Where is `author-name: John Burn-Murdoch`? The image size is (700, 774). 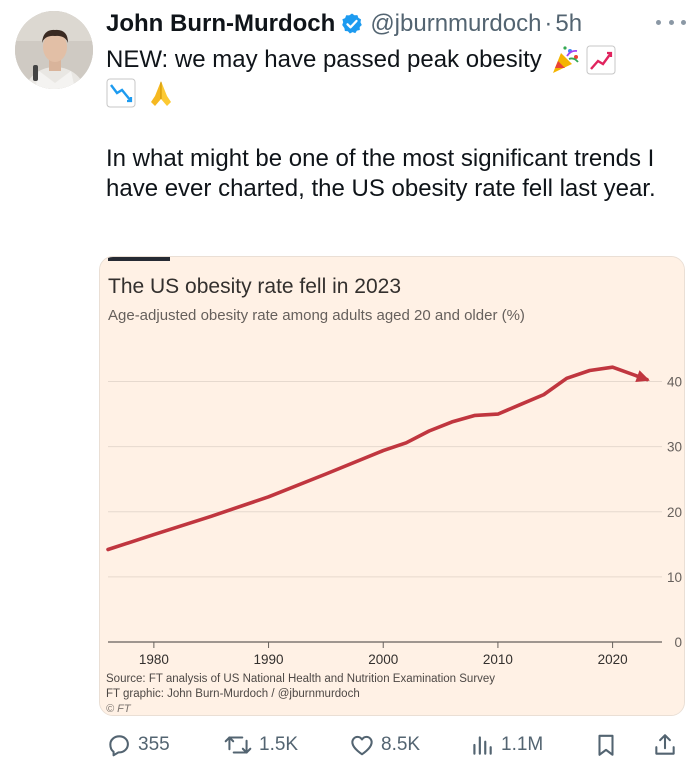 author-name: John Burn-Murdoch is located at coordinates (221, 23).